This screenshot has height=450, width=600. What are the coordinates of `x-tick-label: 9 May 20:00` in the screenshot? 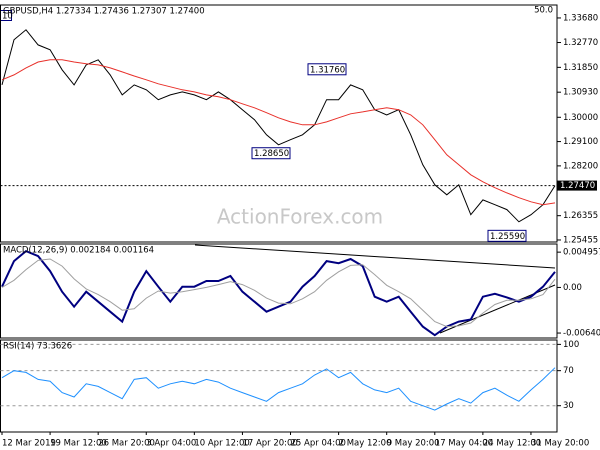 It's located at (413, 444).